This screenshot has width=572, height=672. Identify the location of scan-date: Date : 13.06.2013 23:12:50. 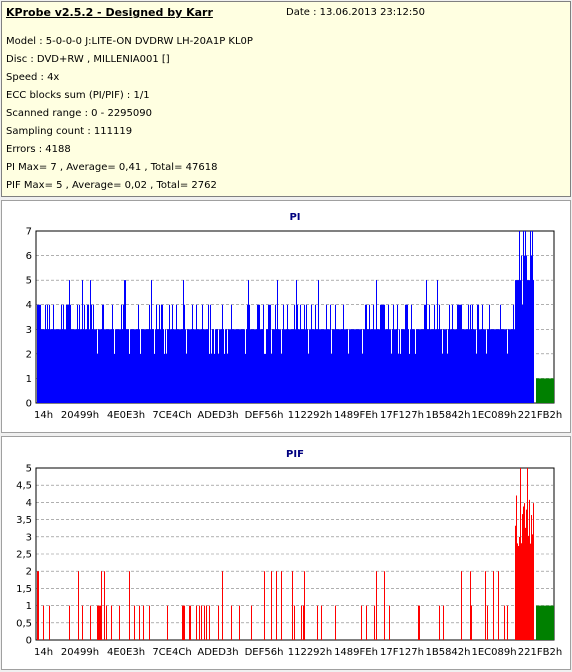
(355, 12).